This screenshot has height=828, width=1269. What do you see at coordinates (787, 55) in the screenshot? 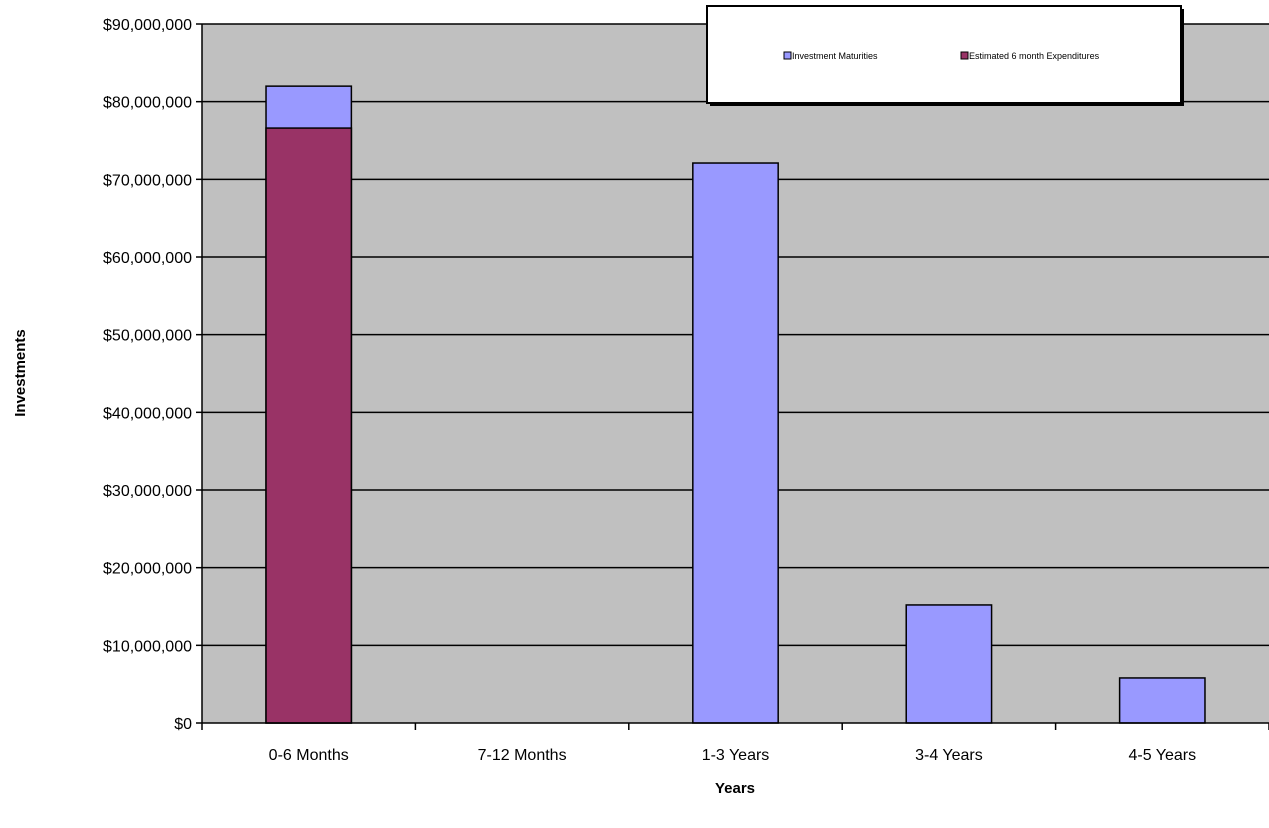
I see `legend-swatch-investment-maturities` at bounding box center [787, 55].